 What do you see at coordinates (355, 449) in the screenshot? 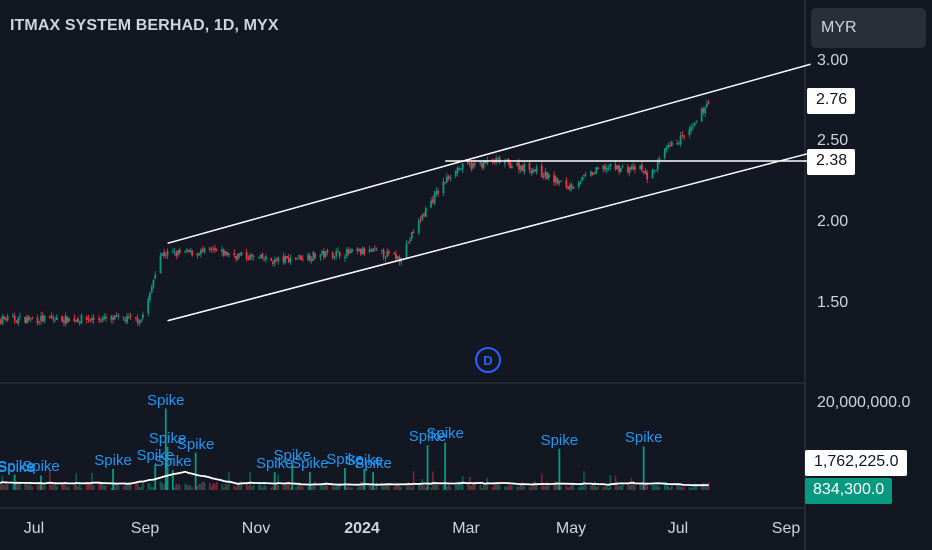
I see `volume-series` at bounding box center [355, 449].